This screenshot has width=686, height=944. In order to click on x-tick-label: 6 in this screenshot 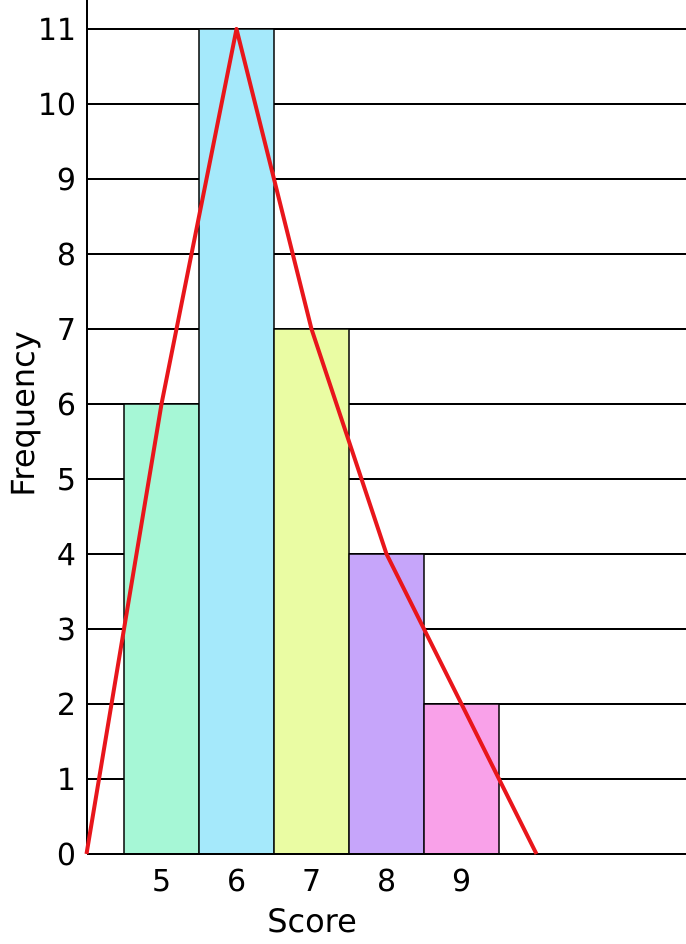, I will do `click(236, 881)`.